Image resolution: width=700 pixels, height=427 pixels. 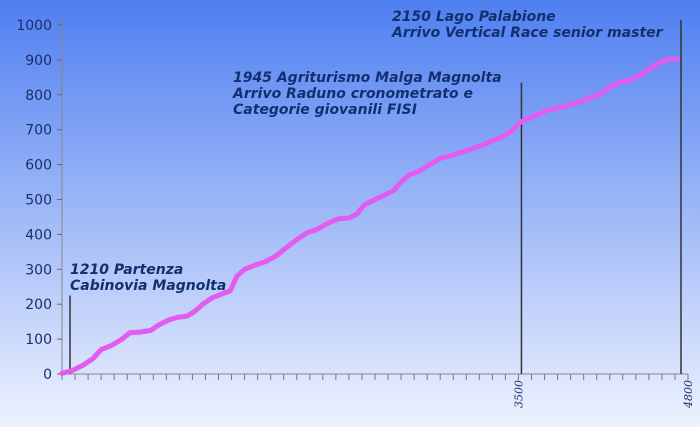 I want to click on annotation-text: 1945 Agriturismo Malga Magnolta, so click(x=367, y=78).